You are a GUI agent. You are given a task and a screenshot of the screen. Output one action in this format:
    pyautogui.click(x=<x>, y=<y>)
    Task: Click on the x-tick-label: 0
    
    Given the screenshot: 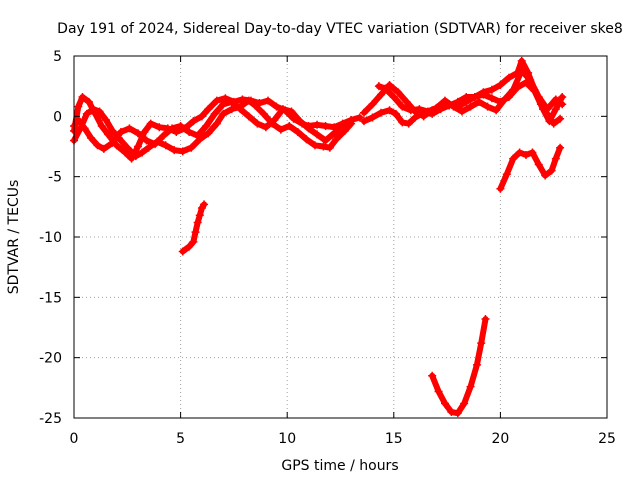 What is the action you would take?
    pyautogui.click(x=74, y=439)
    